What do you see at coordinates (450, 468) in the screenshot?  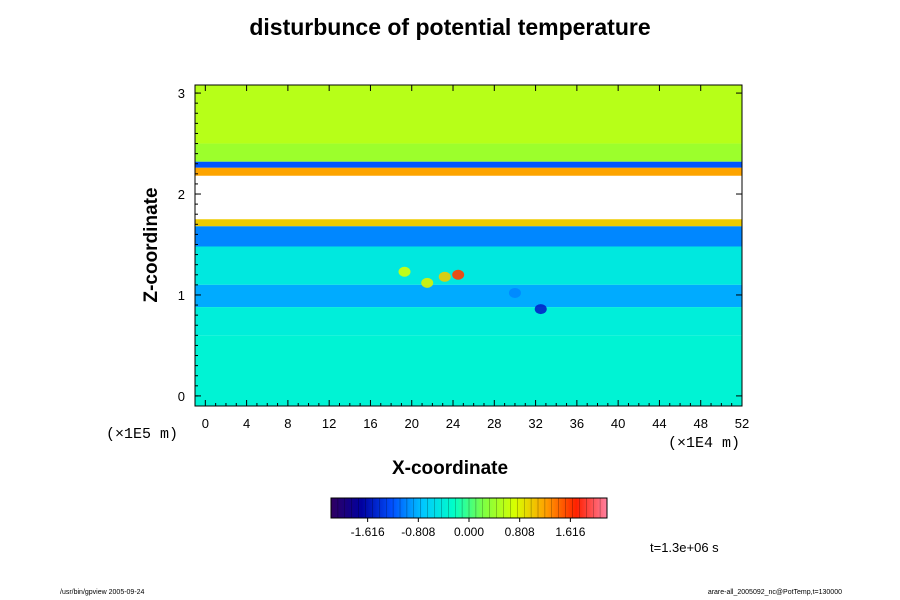 I see `x-axis-label: X-coordinate` at bounding box center [450, 468].